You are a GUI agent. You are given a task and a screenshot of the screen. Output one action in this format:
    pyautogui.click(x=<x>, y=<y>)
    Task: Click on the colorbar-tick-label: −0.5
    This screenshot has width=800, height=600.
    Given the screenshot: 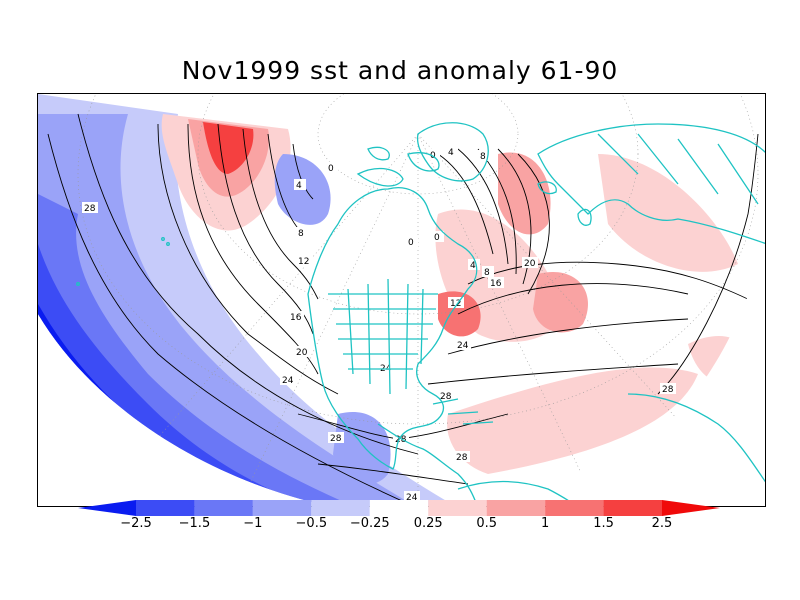 What is the action you would take?
    pyautogui.click(x=311, y=523)
    